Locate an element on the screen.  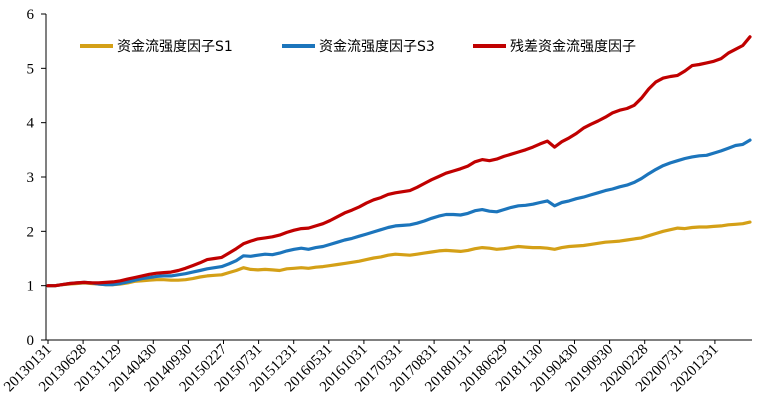
legend: 资金流强度因子S1 资金流强度因子S3 残差资金流强度因子 is located at coordinates (358, 47).